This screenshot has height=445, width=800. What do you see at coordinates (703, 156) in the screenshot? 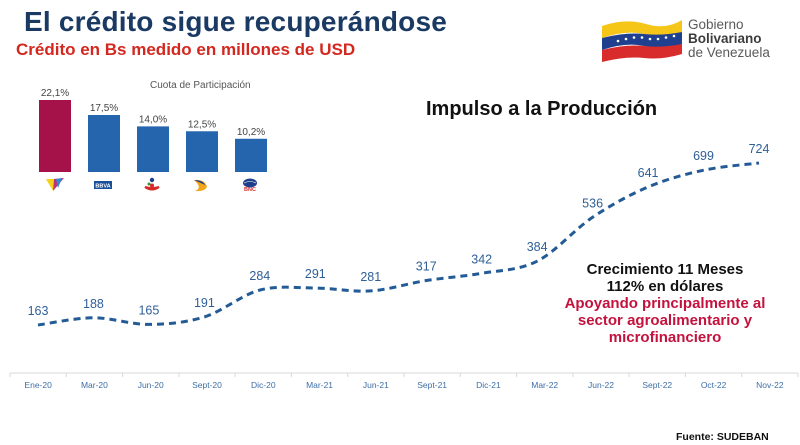
I see `data-label: 699` at bounding box center [703, 156].